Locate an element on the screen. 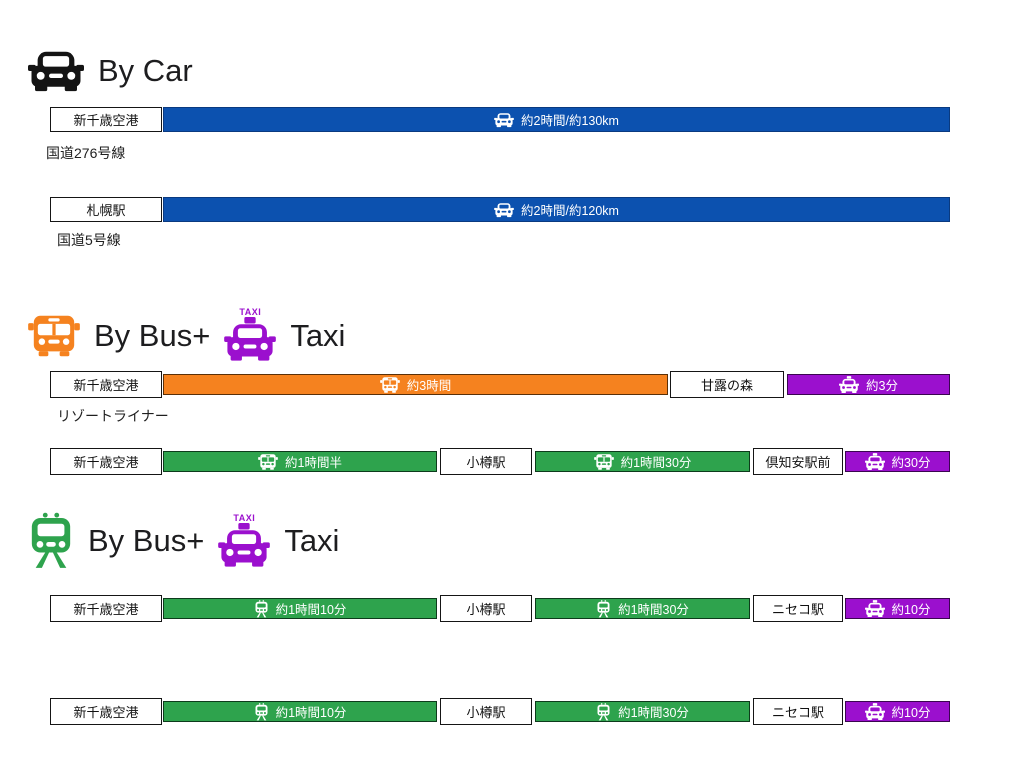 The width and height of the screenshot is (1024, 768). route-segment-car: 約2時間/約130km is located at coordinates (556, 119).